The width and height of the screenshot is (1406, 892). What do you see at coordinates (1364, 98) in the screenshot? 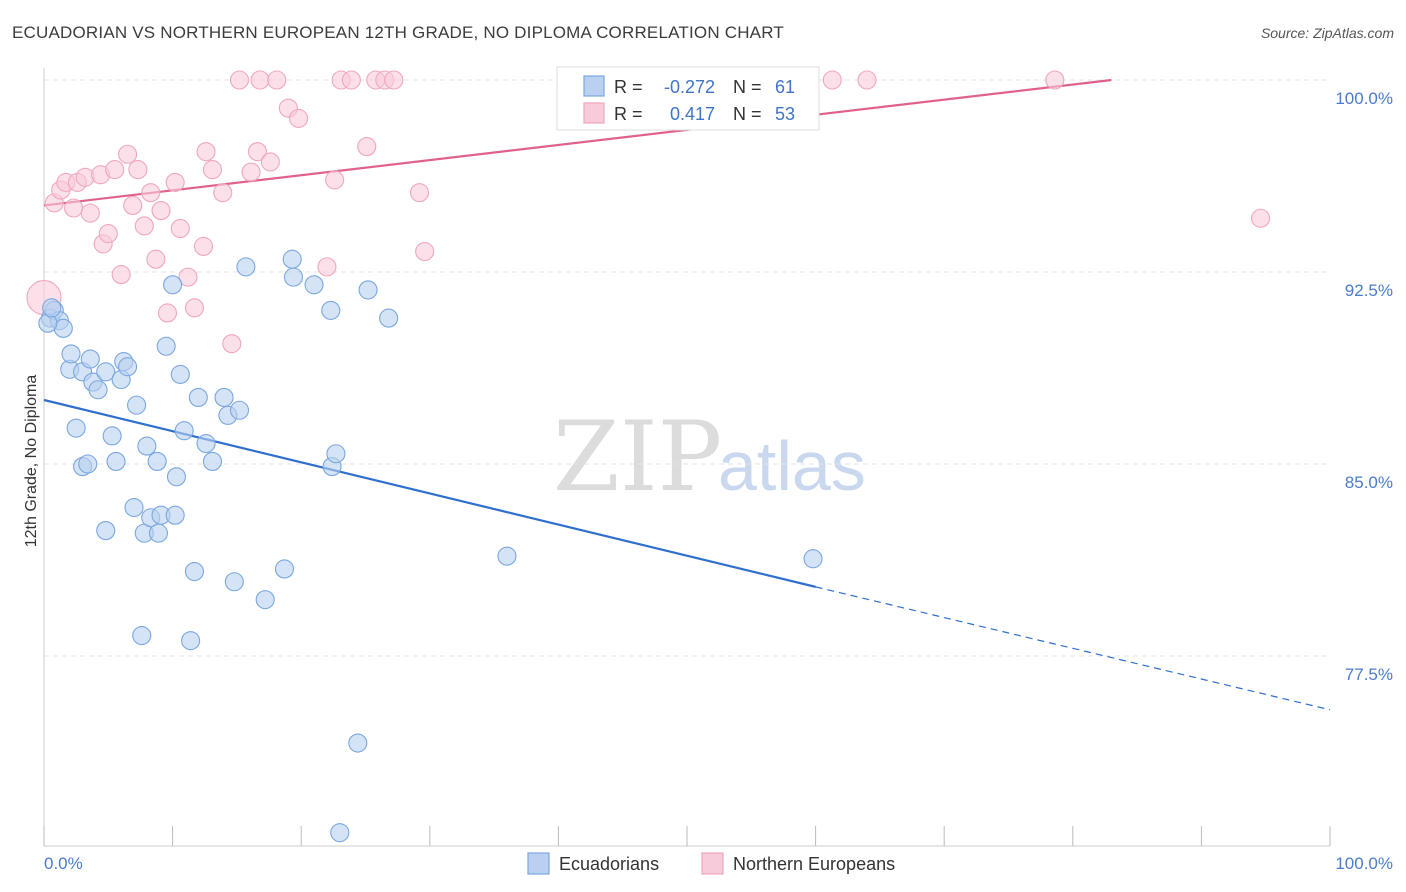
I see `y-tick-label-0: 100.0%` at bounding box center [1364, 98].